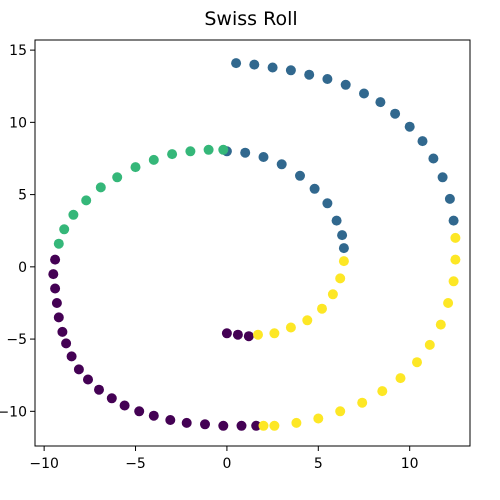 The image size is (500, 500). What do you see at coordinates (250, 19) in the screenshot?
I see `chart-title: Swiss Roll` at bounding box center [250, 19].